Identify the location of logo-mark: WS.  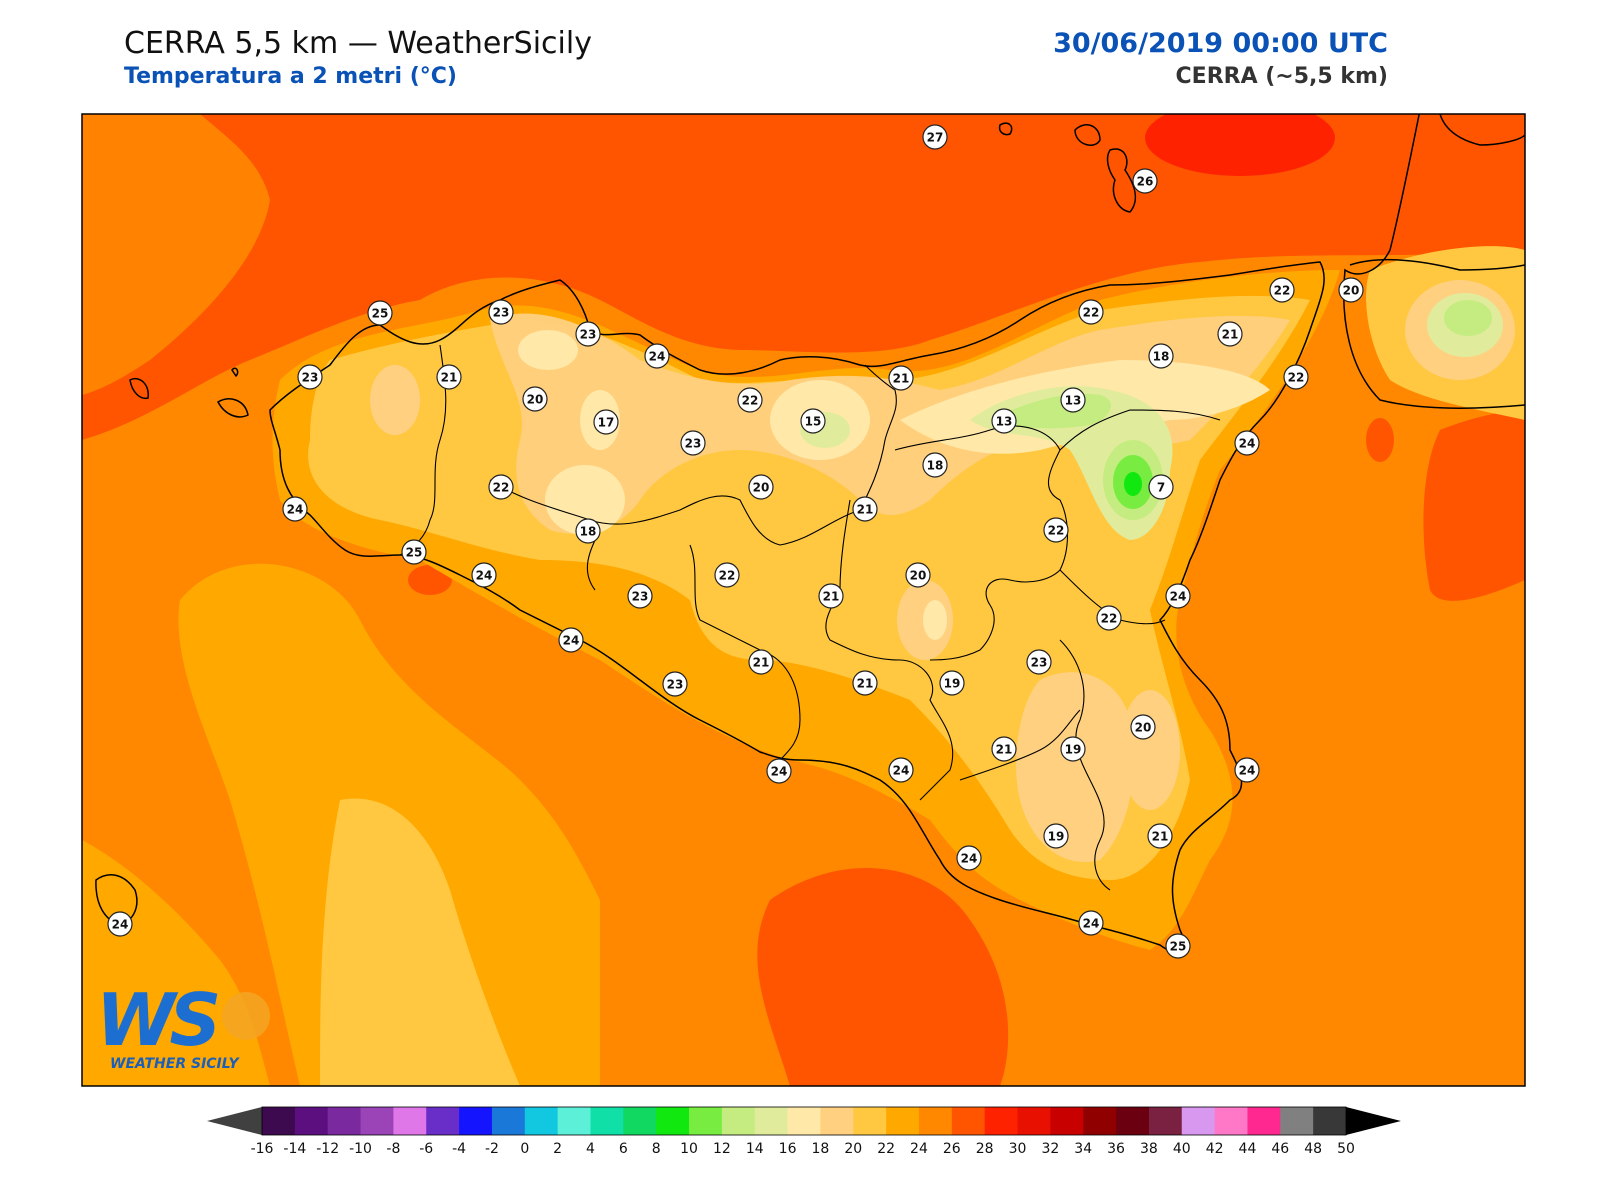
(158, 1020).